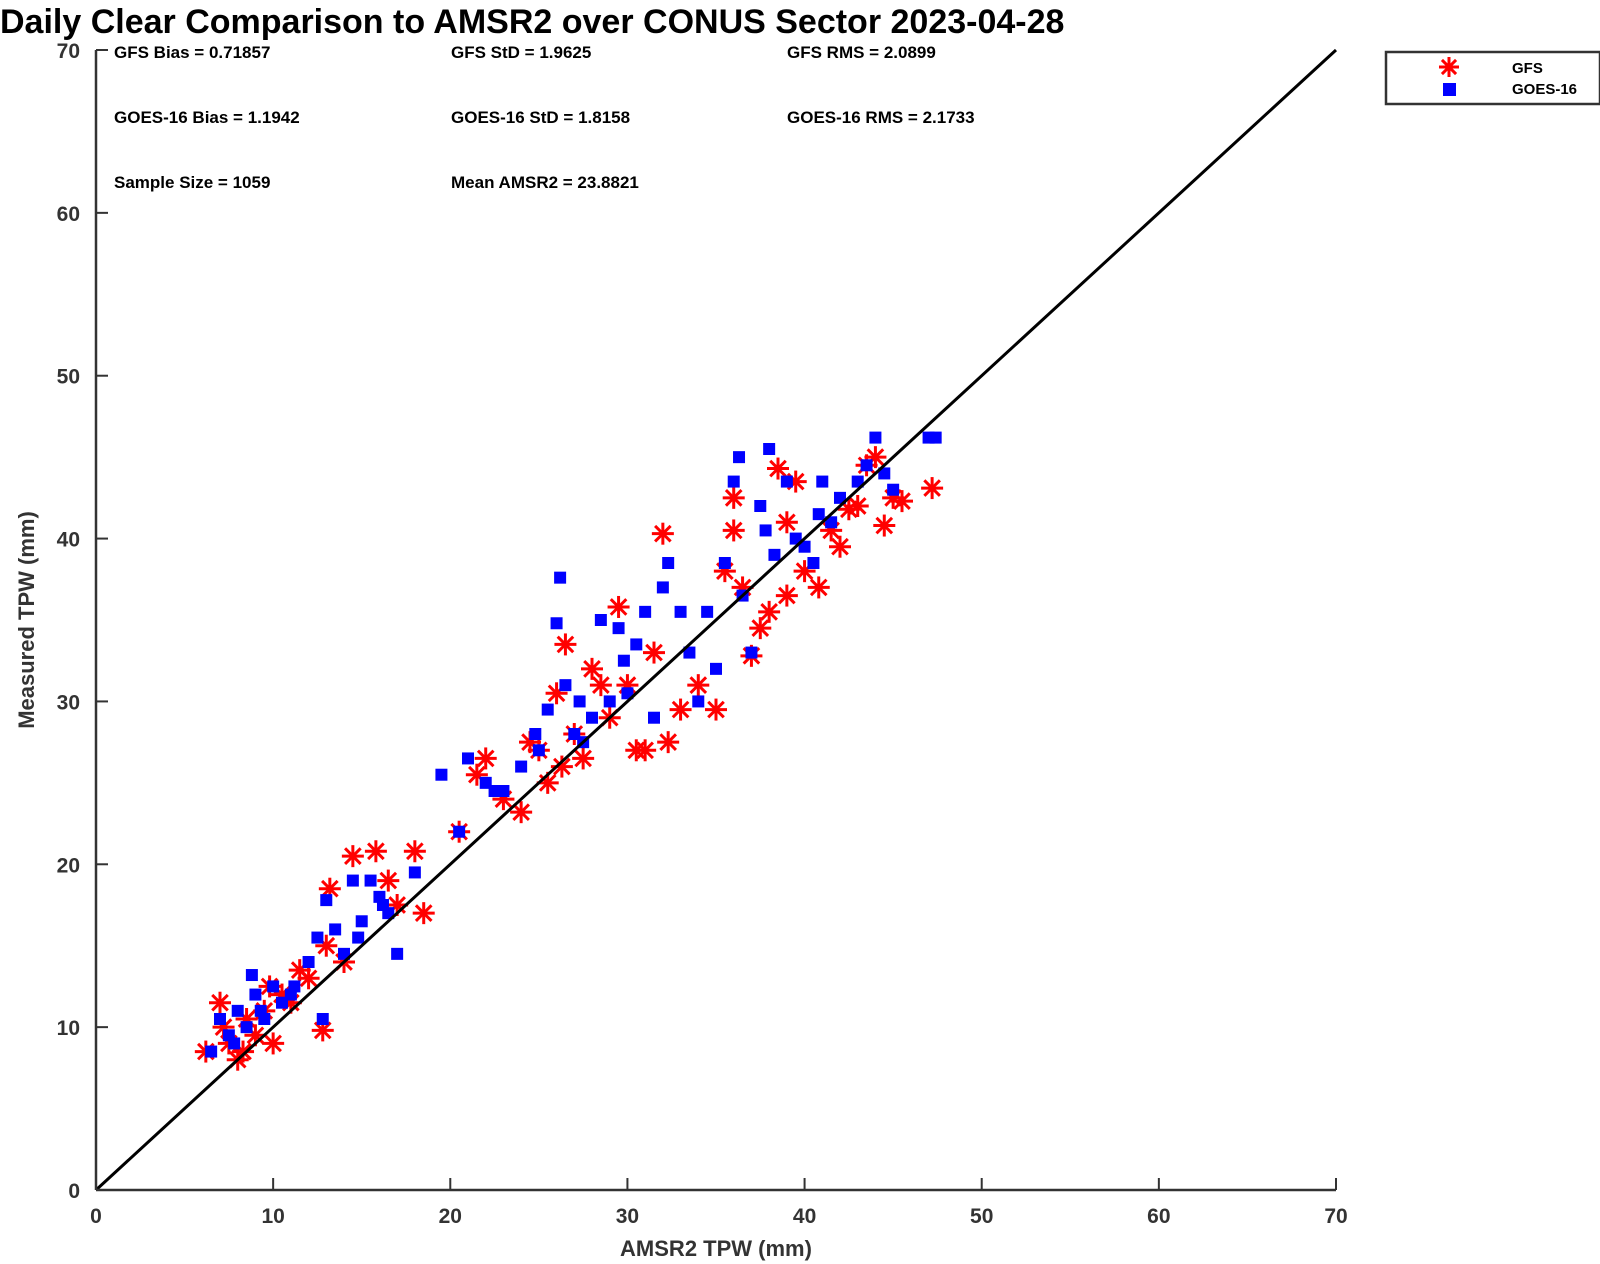 This screenshot has height=1264, width=1600. What do you see at coordinates (68, 865) in the screenshot?
I see `y-tick-label: 20` at bounding box center [68, 865].